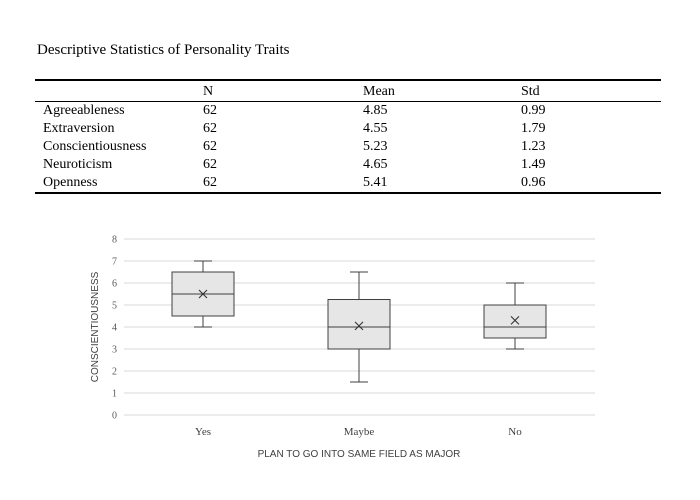 This screenshot has width=700, height=500. What do you see at coordinates (591, 184) in the screenshot?
I see `std-value: 0.96` at bounding box center [591, 184].